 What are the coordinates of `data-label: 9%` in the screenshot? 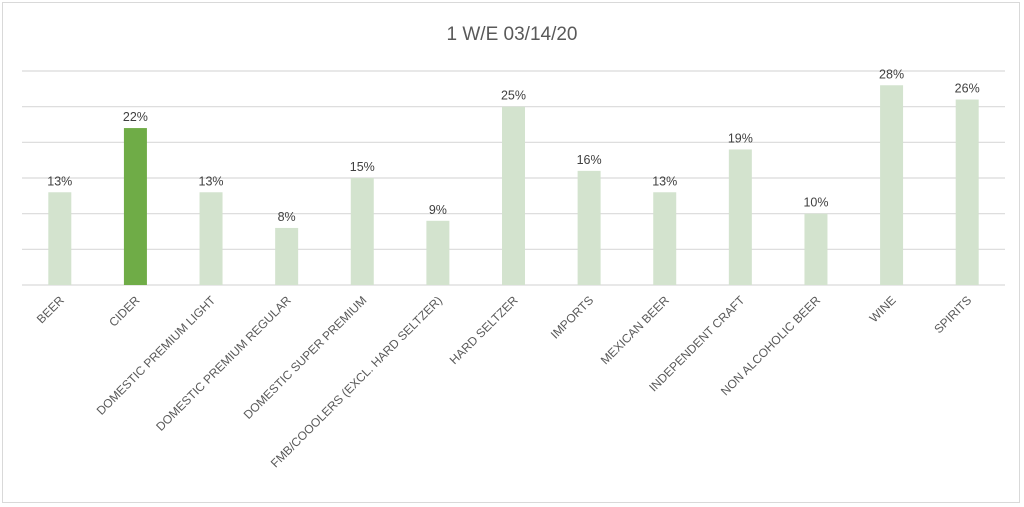 It's located at (438, 210).